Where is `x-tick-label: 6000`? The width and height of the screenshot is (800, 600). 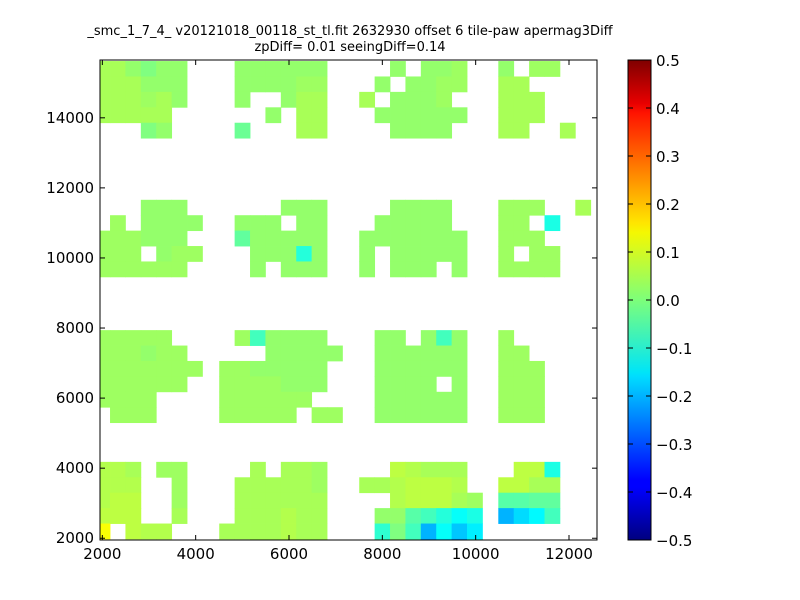
x-tick-label: 6000 is located at coordinates (289, 554).